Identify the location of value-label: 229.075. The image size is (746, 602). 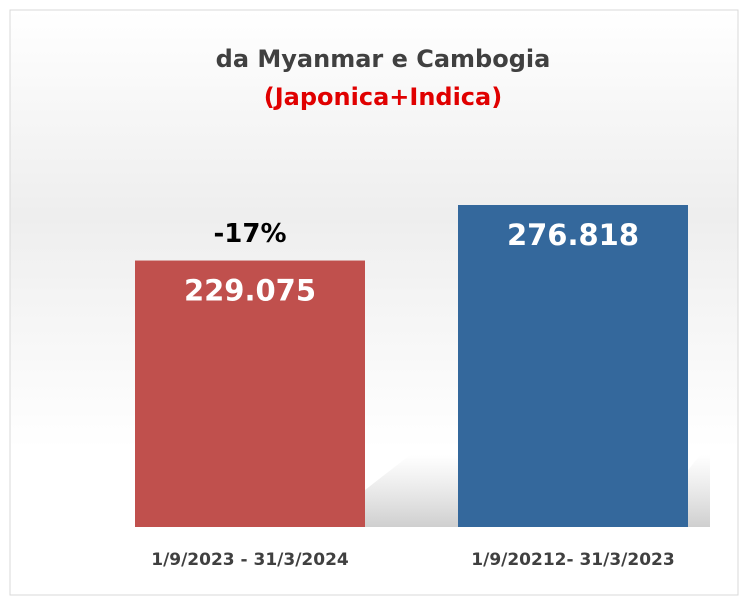
(250, 291).